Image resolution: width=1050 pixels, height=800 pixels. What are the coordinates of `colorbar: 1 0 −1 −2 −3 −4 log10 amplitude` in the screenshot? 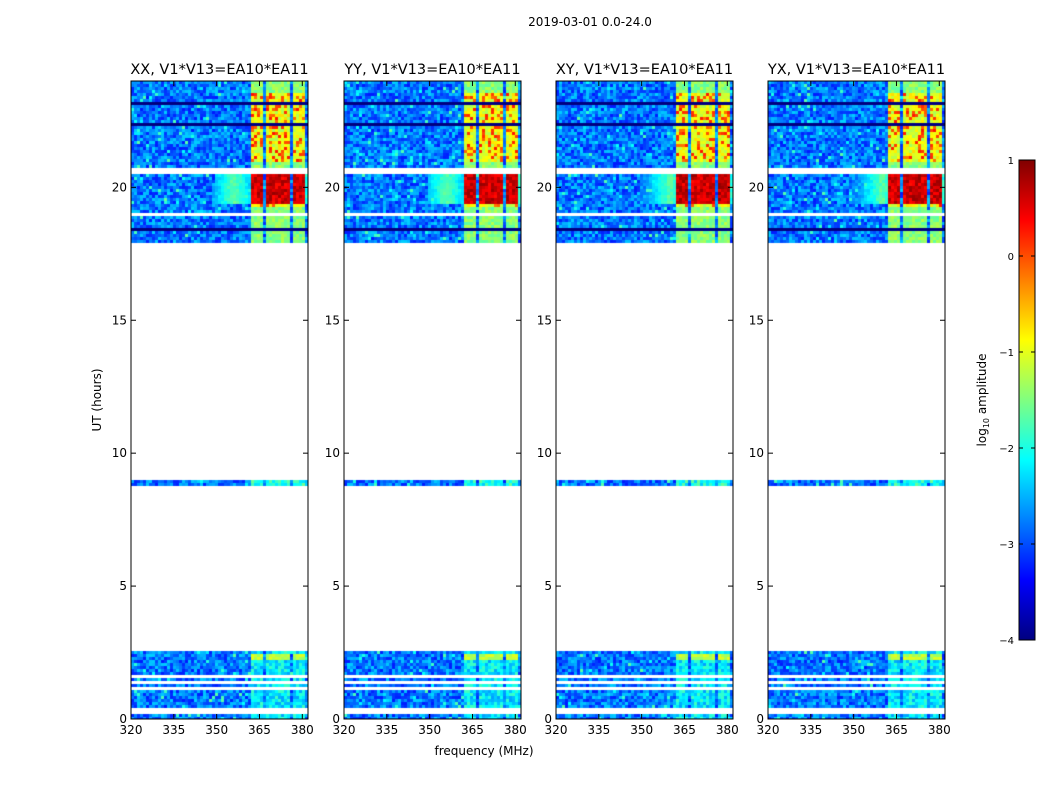 It's located at (1005, 401).